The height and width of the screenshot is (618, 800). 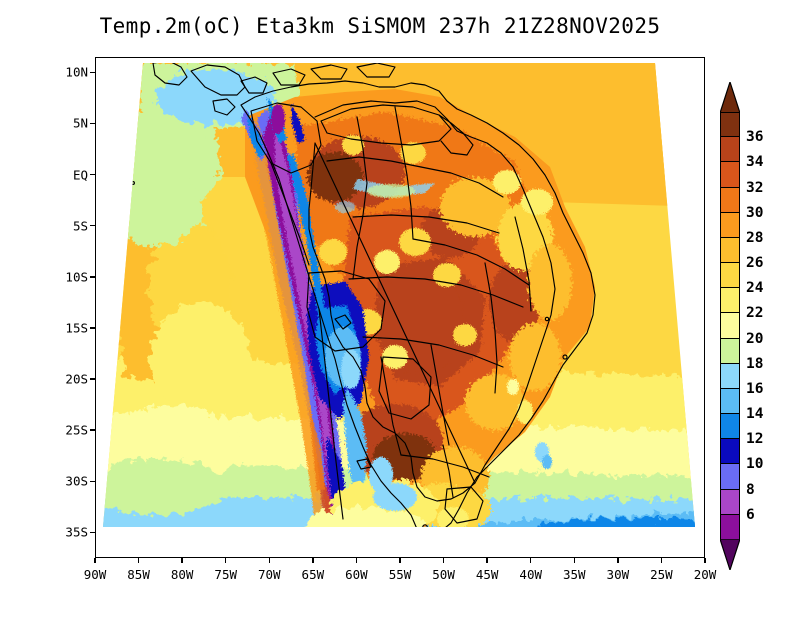 What do you see at coordinates (76, 72) in the screenshot?
I see `lat-label-10N: 10N` at bounding box center [76, 72].